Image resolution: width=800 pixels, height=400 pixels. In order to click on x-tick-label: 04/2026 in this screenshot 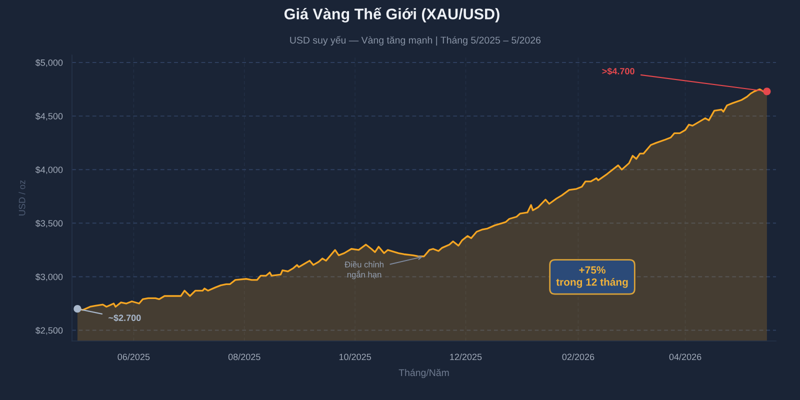, I will do `click(685, 357)`.